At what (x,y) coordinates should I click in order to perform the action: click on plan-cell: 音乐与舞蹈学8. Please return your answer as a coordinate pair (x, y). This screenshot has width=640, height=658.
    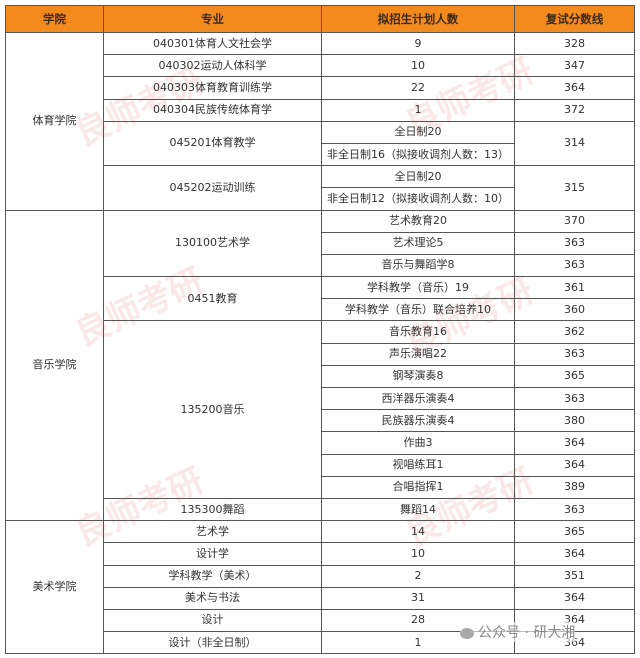
    Looking at the image, I should click on (418, 265).